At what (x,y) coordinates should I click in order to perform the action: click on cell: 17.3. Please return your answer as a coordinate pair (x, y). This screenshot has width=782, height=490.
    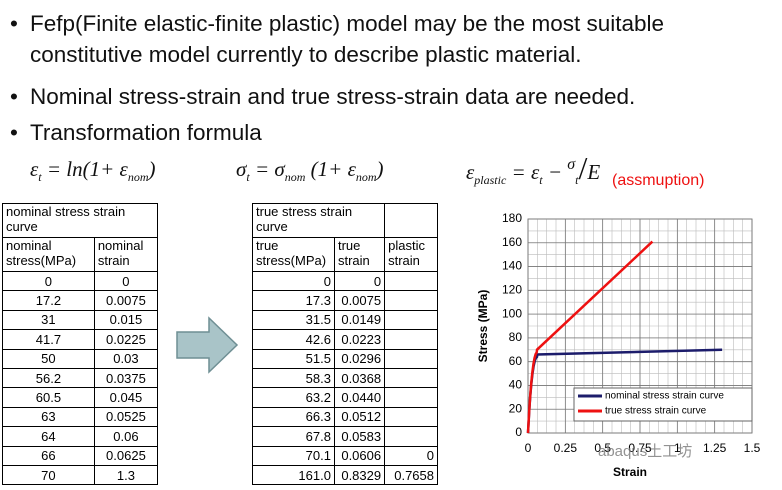
    Looking at the image, I should click on (293, 300).